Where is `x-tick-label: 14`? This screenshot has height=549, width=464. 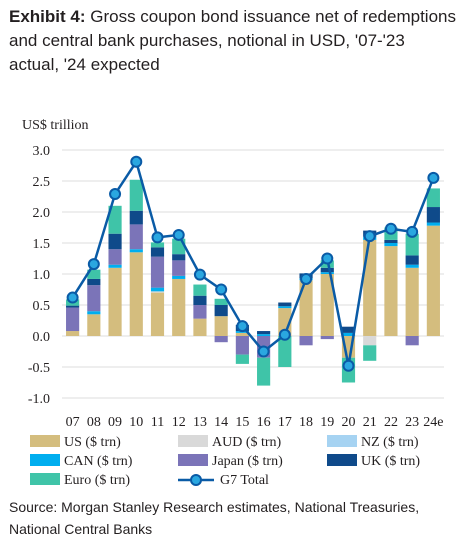
x-tick-label: 14 is located at coordinates (221, 422).